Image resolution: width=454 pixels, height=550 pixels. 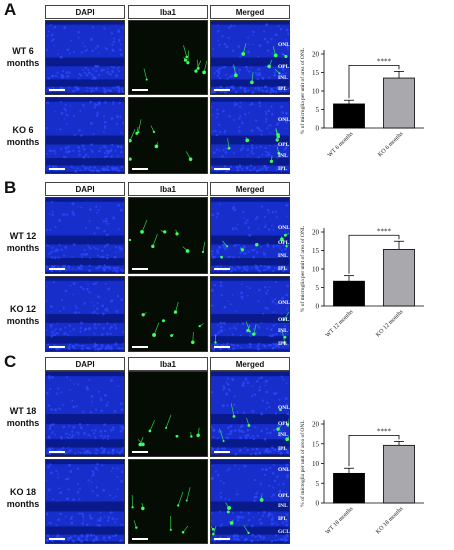 What do you see at coordinates (390, 521) in the screenshot?
I see `x-tick-label: KO 18 months` at bounding box center [390, 521].